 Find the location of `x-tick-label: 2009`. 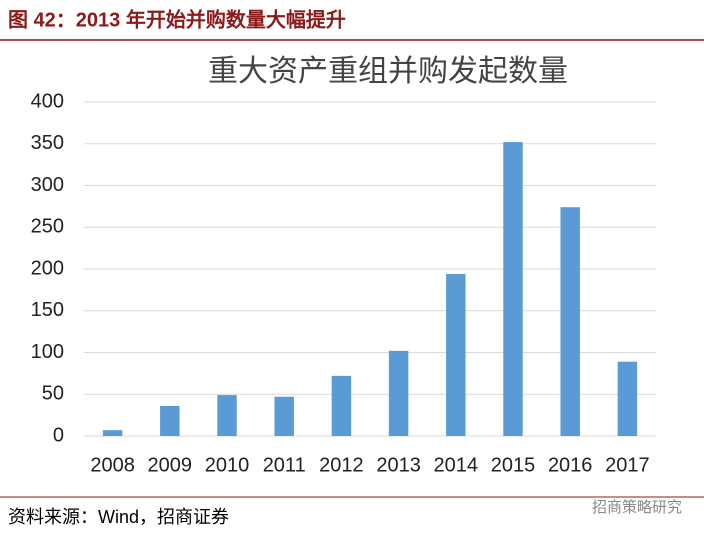

x-tick-label: 2009 is located at coordinates (170, 465).